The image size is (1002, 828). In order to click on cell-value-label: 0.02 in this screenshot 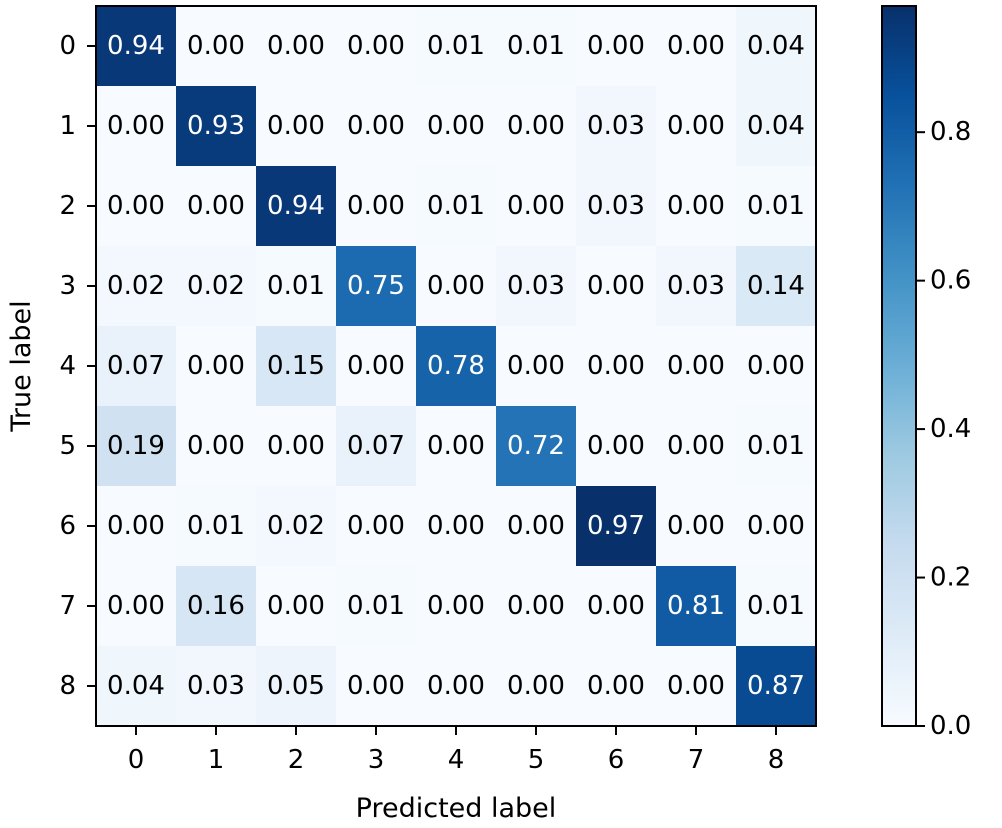, I will do `click(216, 286)`.